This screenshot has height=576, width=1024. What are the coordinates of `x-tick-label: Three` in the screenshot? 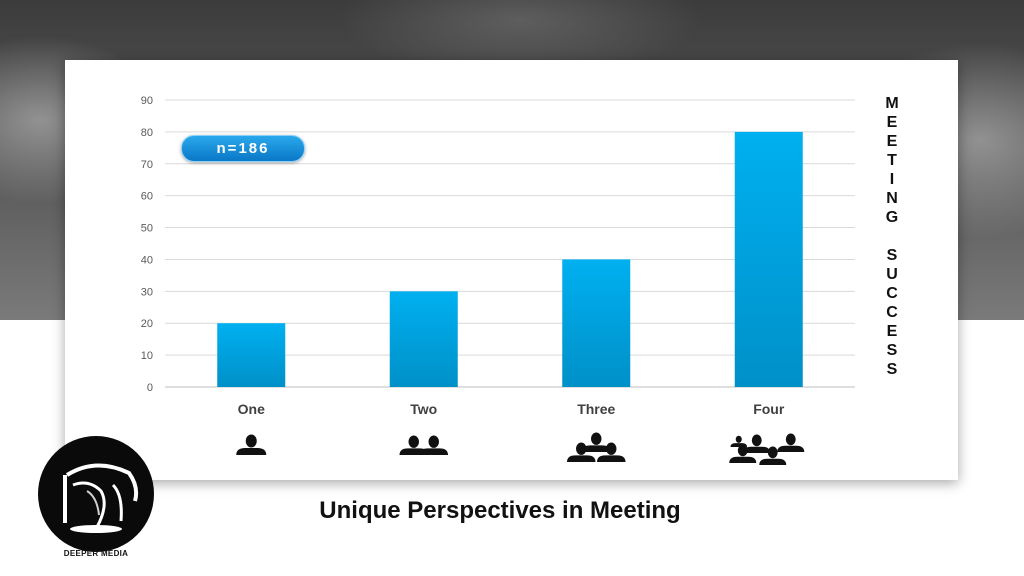 It's located at (596, 409).